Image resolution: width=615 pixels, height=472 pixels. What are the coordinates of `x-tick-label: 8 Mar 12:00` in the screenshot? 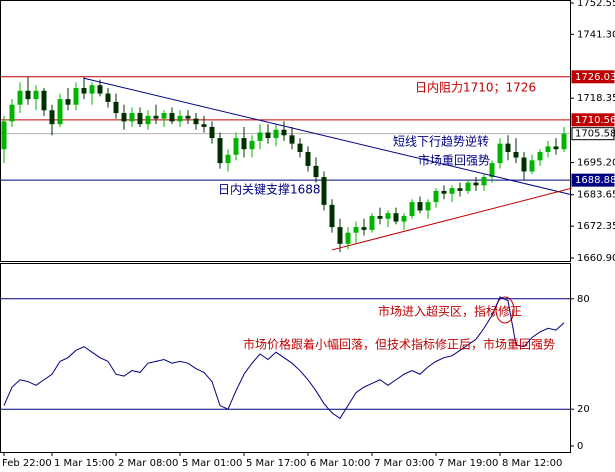 It's located at (532, 463).